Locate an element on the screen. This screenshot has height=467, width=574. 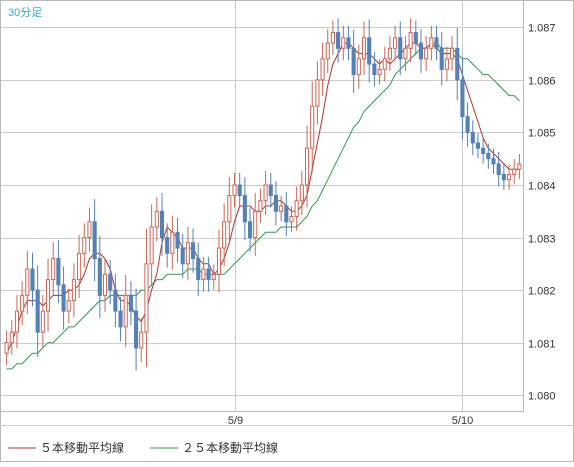
y-tick-label: 1.085 is located at coordinates (542, 134).